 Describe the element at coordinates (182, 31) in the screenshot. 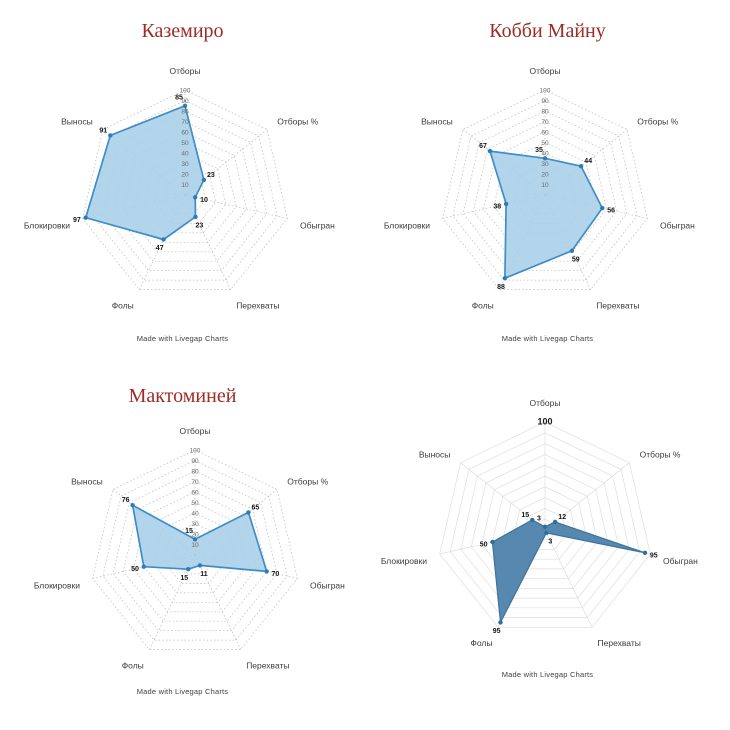

I see `chart-title: Каземиро` at that location.